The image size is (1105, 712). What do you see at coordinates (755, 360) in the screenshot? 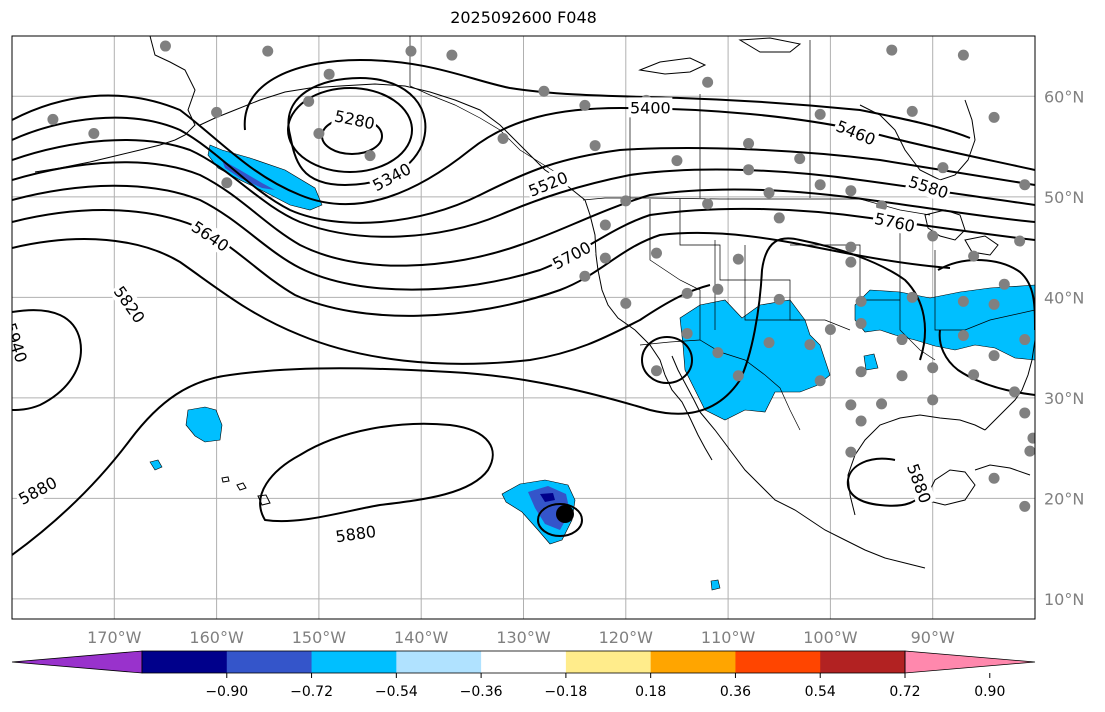
I see `anomaly-region-southwest-us` at bounding box center [755, 360].